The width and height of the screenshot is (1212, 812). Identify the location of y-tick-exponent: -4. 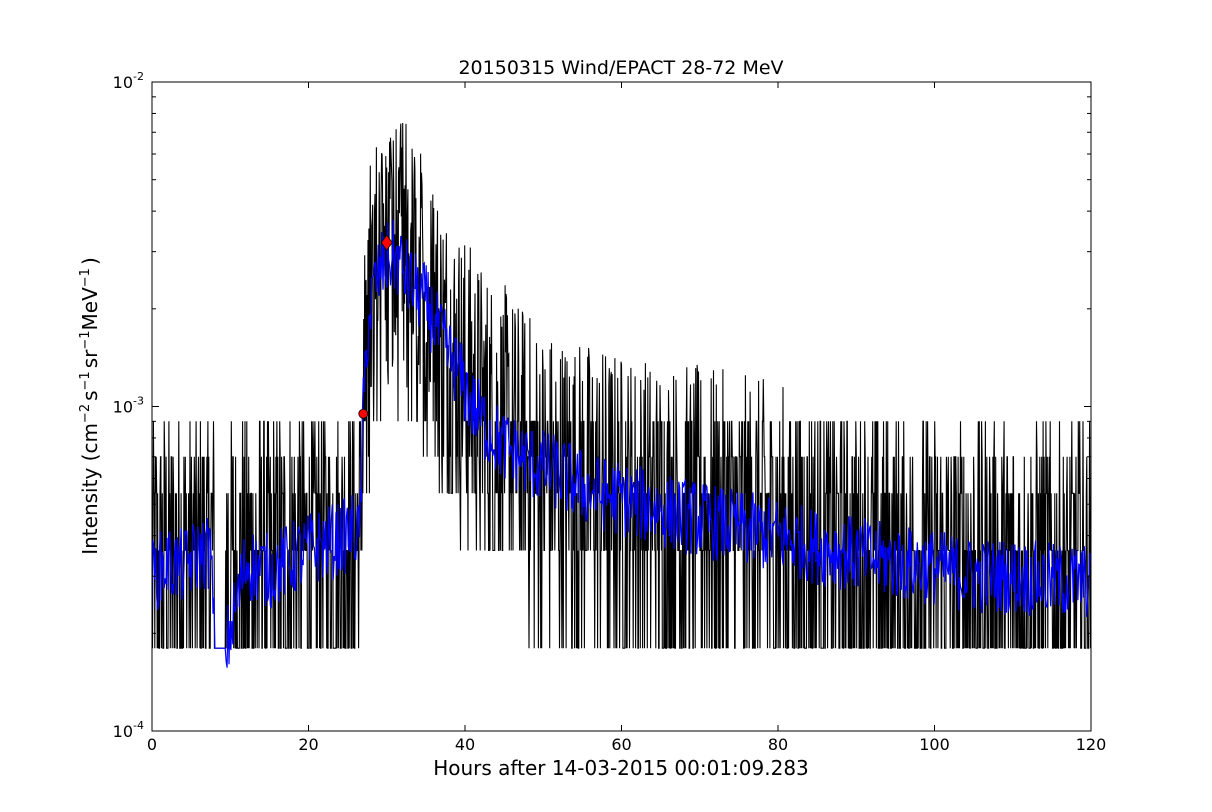
(138, 725).